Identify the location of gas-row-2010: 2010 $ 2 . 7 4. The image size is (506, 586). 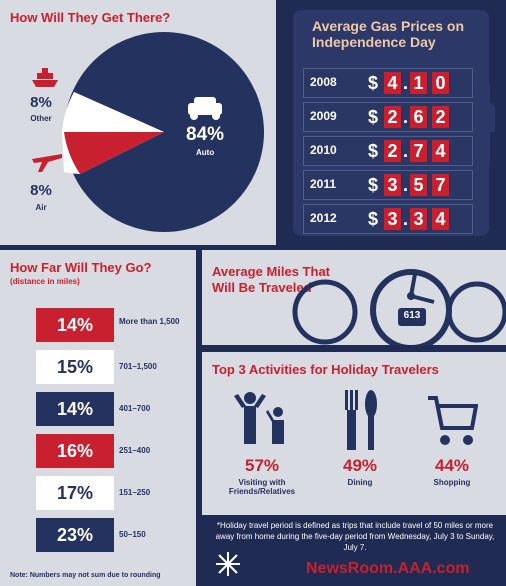
(388, 151).